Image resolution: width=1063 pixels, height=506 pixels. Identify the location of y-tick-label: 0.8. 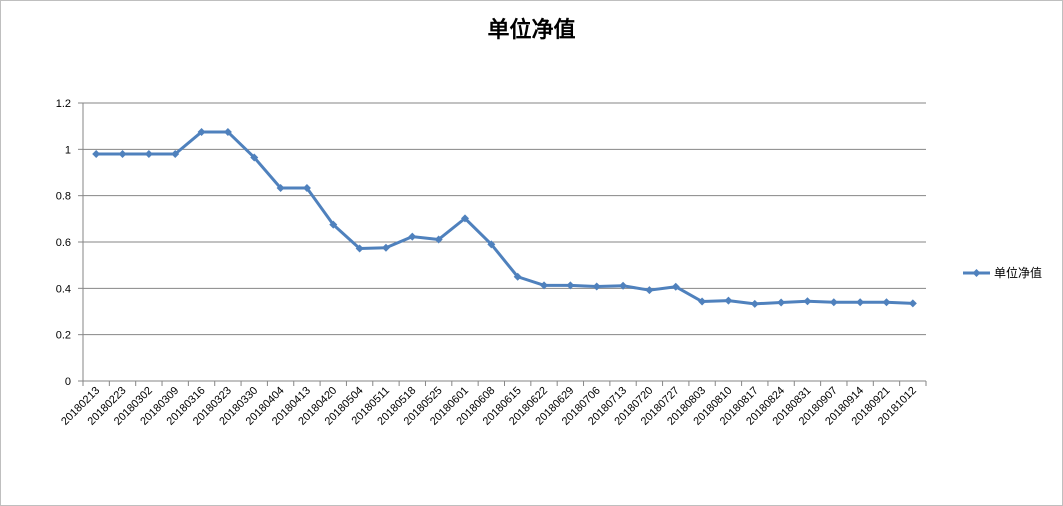
(63, 197).